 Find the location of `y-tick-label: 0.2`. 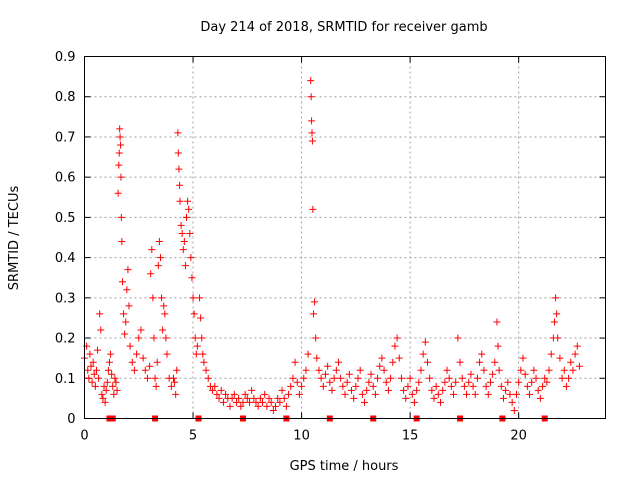

y-tick-label: 0.2 is located at coordinates (65, 339).